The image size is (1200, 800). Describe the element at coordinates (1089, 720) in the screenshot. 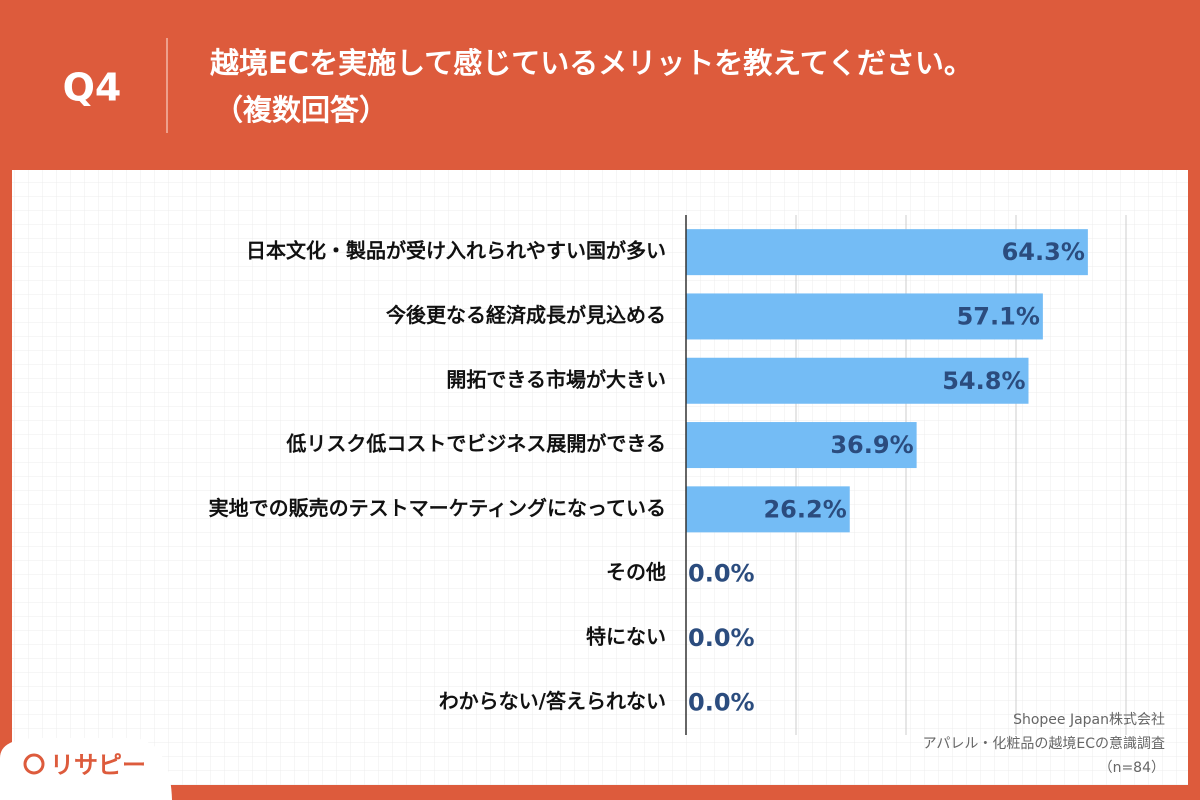

I see `source-note: Shopee Japan株式会社` at that location.